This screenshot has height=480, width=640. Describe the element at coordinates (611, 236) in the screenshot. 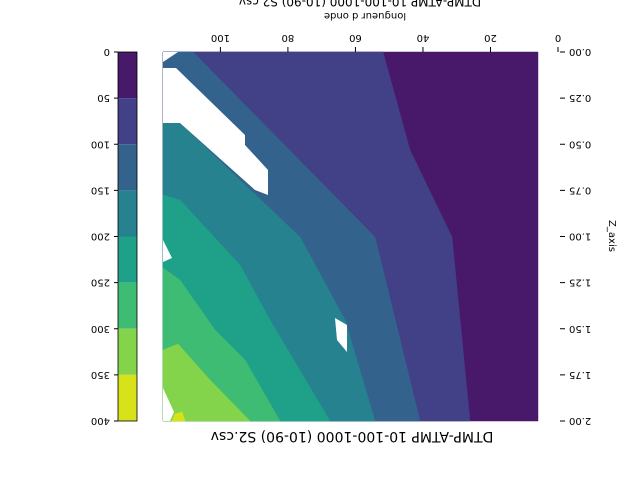

I see `y-axis-label: Z_axis` at that location.